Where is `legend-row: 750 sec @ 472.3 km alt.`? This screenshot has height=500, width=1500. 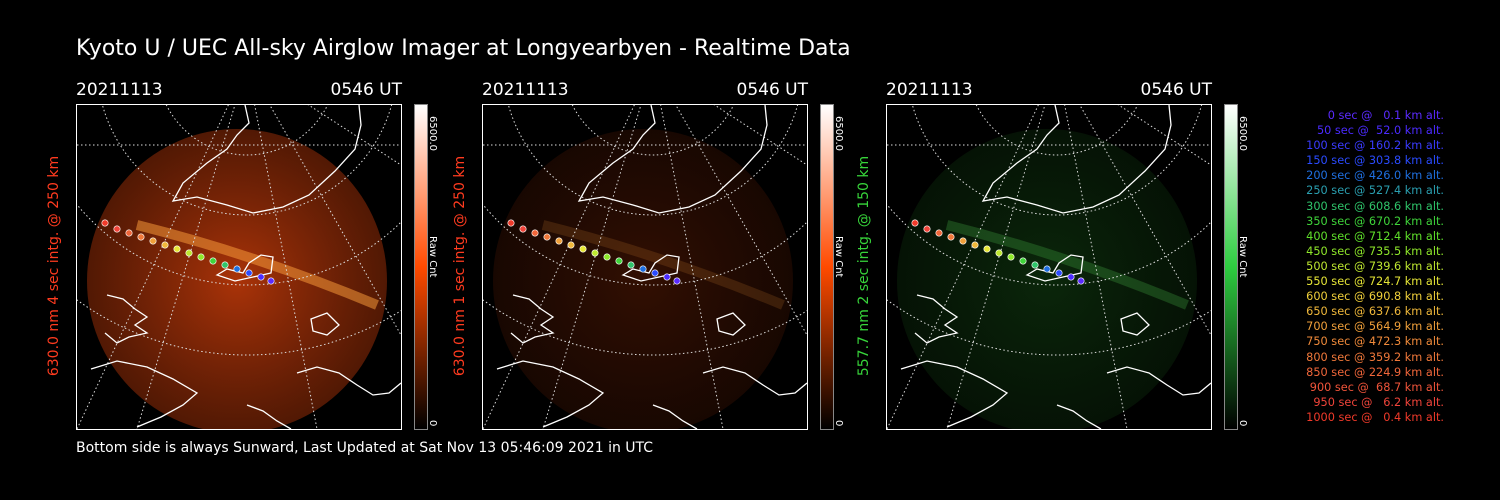 legend-row: 750 sec @ 472.3 km alt. is located at coordinates (1375, 342).